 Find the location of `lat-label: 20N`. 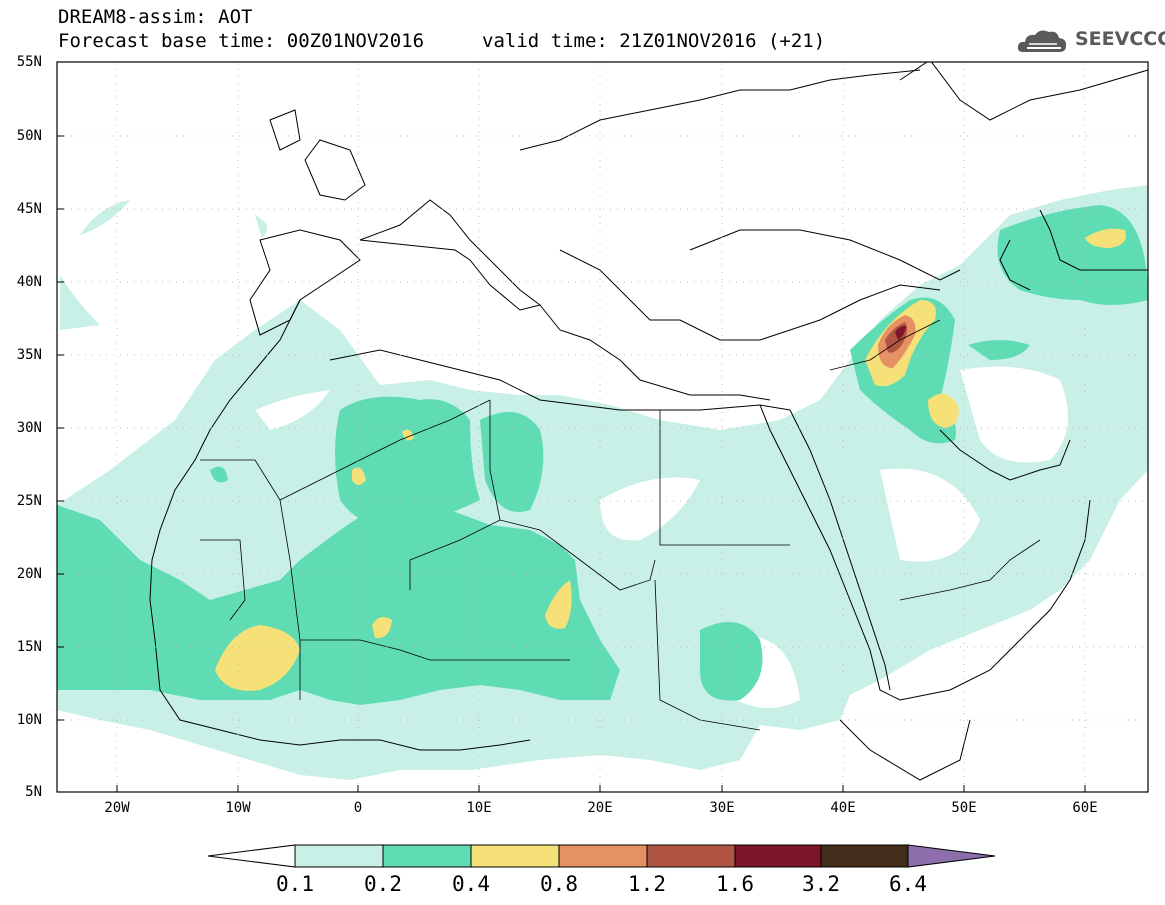

lat-label: 20N is located at coordinates (29, 574).